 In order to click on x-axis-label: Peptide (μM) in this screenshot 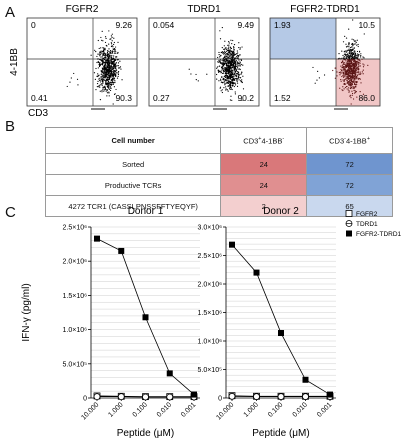, I will do `click(280, 433)`.